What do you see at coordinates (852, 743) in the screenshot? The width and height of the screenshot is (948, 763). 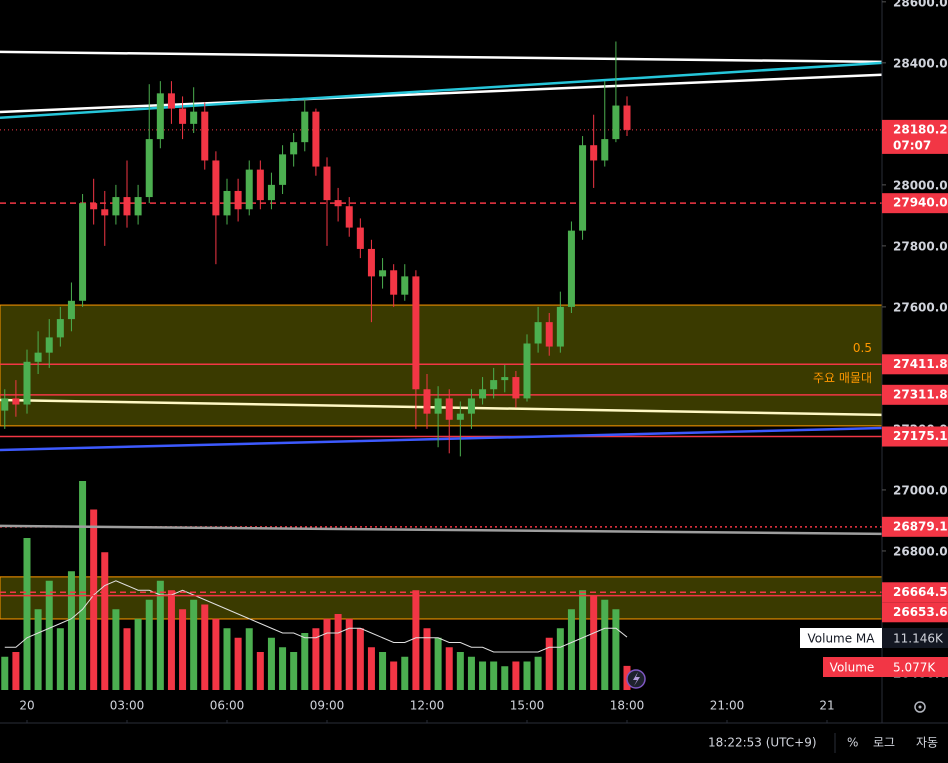 I see `percent-toggle: %` at bounding box center [852, 743].